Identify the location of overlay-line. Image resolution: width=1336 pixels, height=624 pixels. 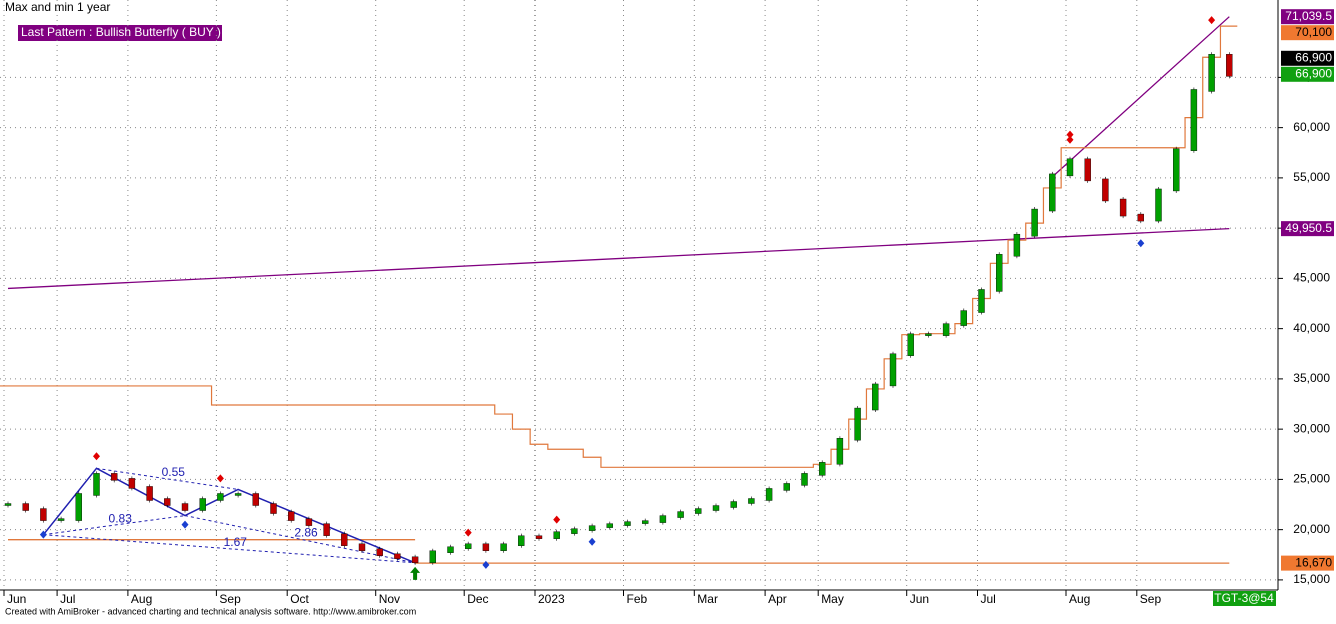
(1140, 97).